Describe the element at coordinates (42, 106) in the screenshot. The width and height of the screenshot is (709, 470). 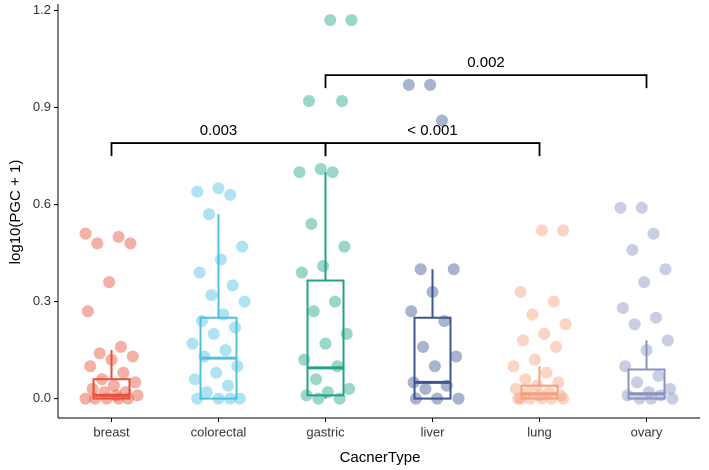
I see `y-tick-label: 0.9` at that location.